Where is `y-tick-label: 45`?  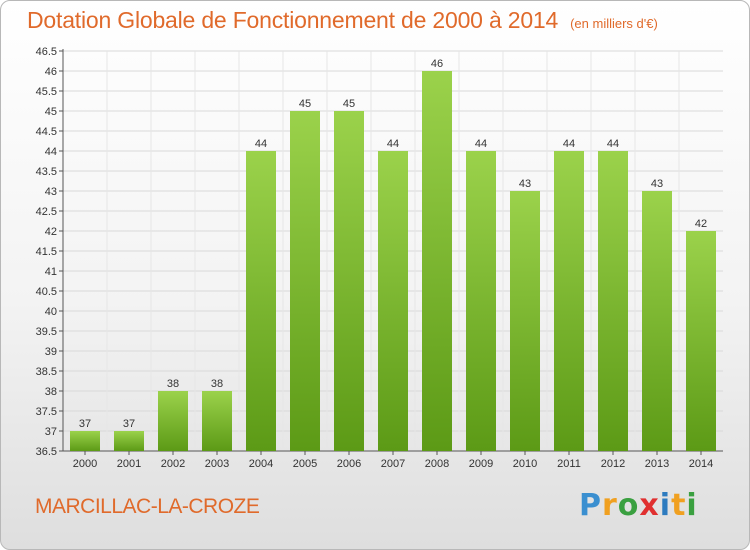 y-tick-label: 45 is located at coordinates (51, 112).